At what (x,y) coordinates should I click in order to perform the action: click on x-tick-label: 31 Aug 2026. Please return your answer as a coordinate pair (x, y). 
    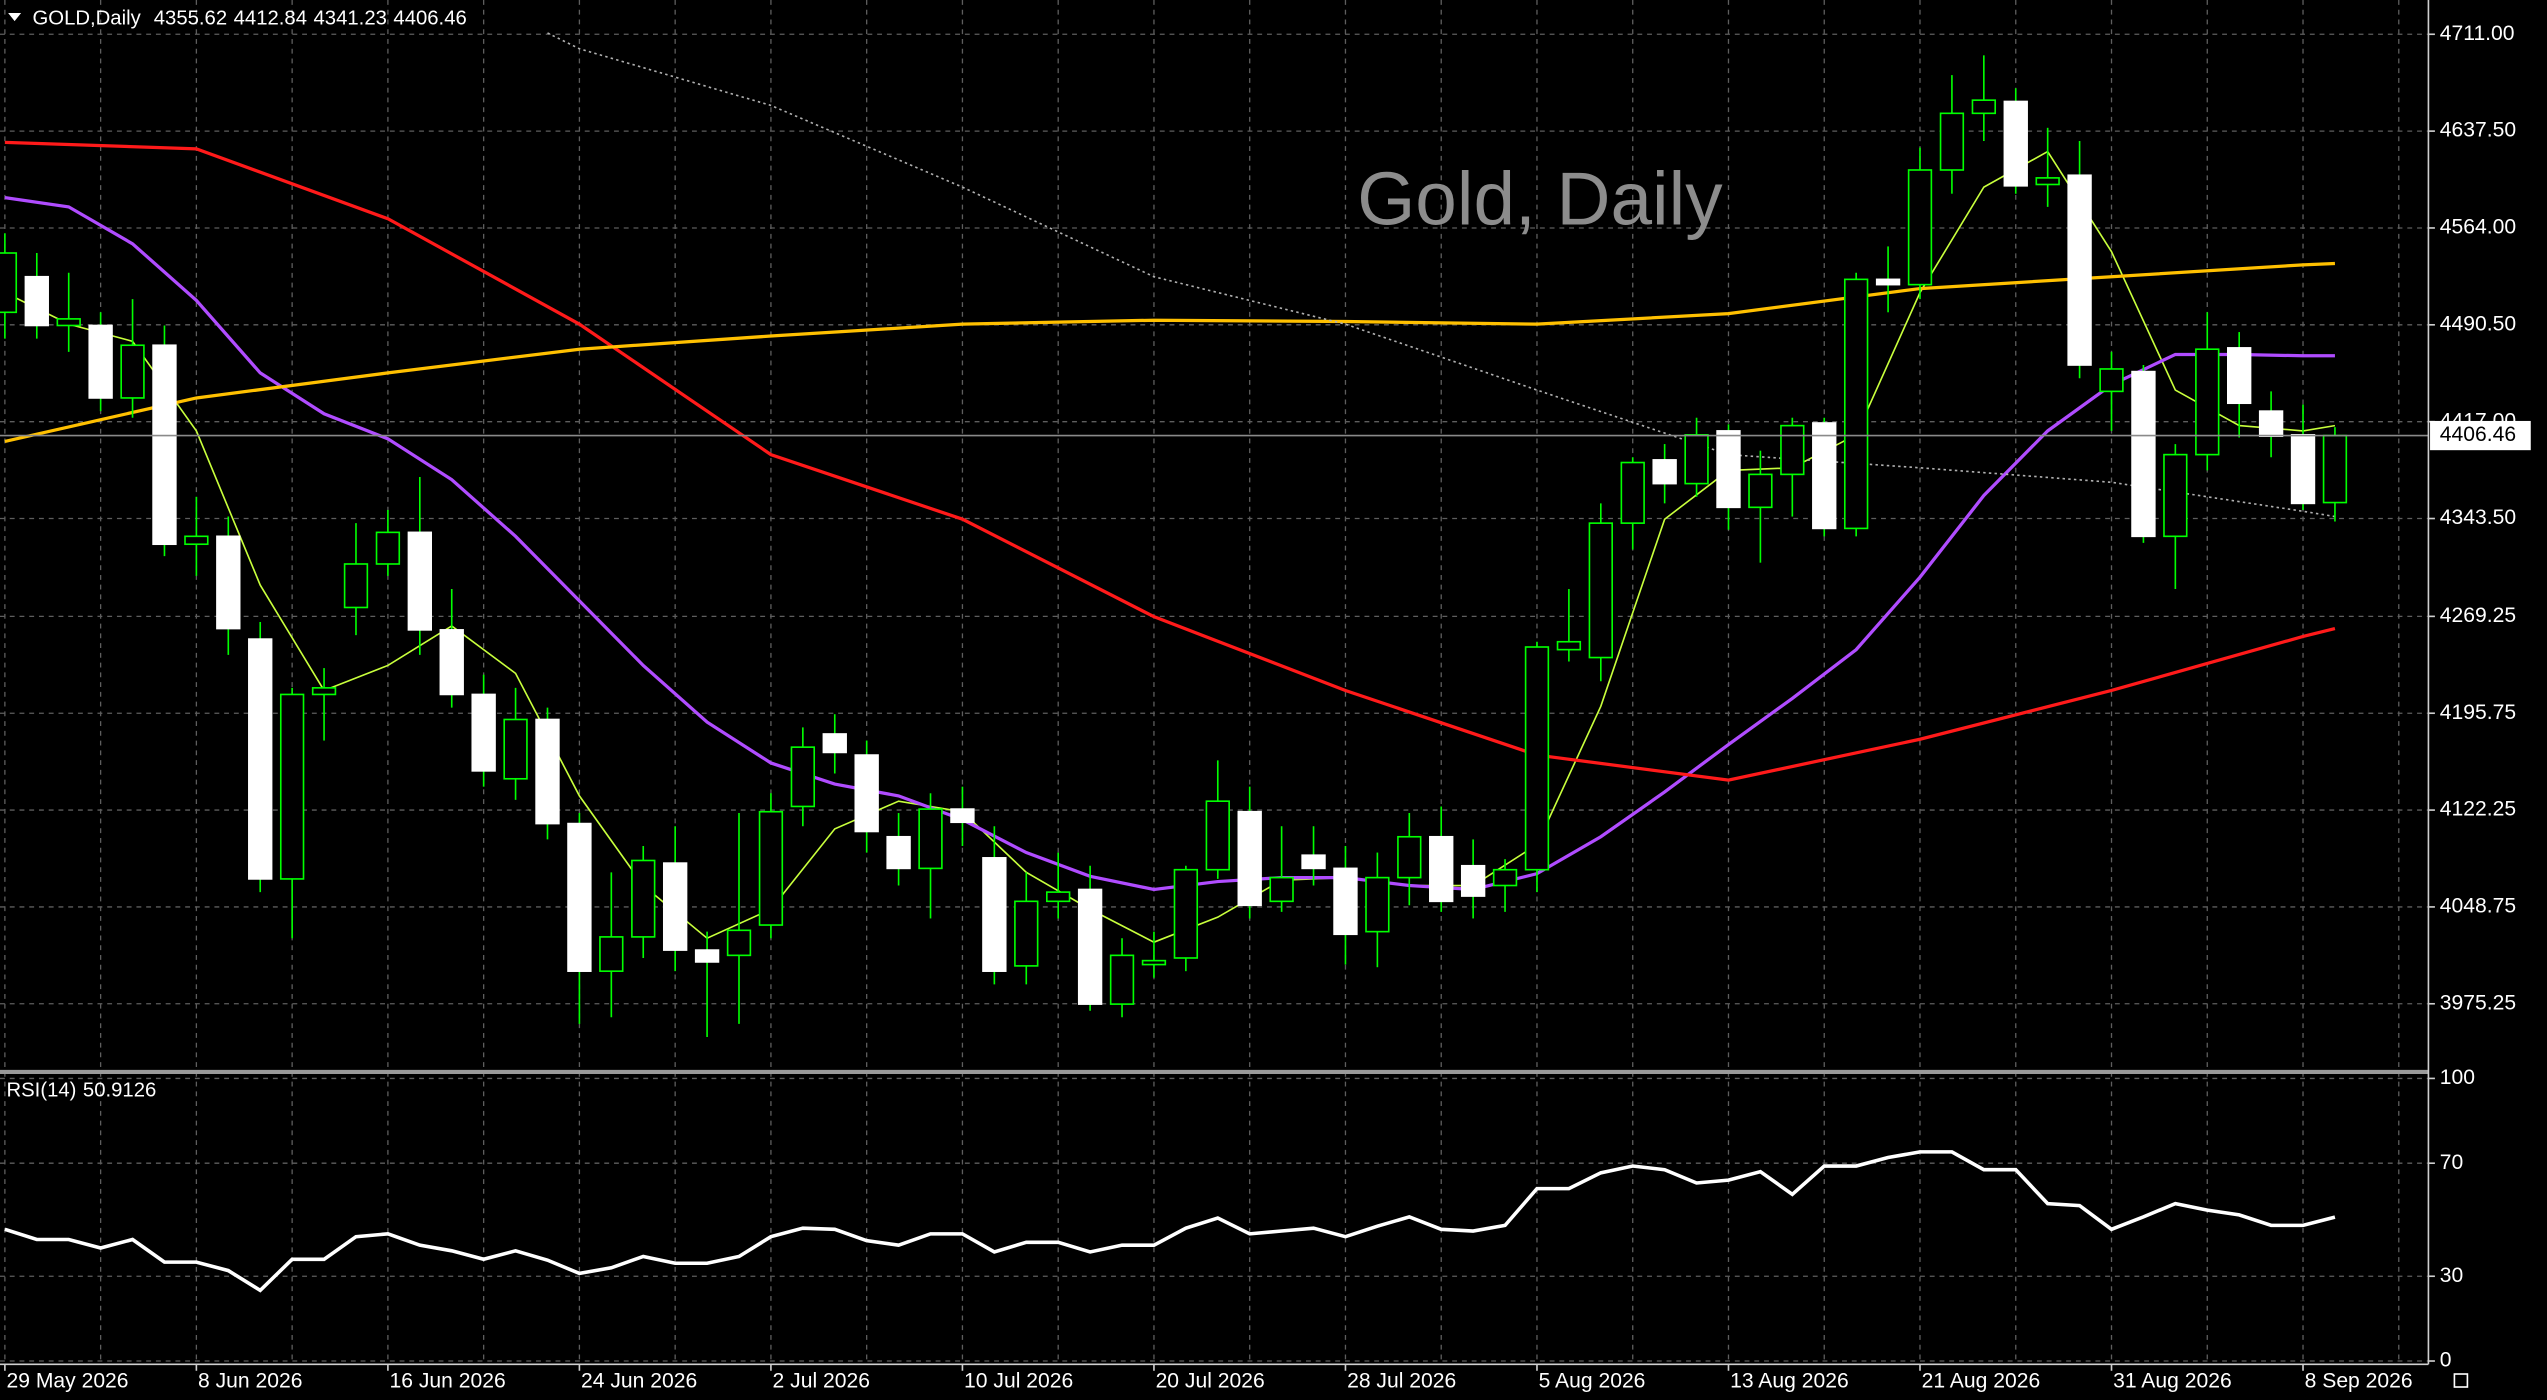
    Looking at the image, I should click on (2172, 1381).